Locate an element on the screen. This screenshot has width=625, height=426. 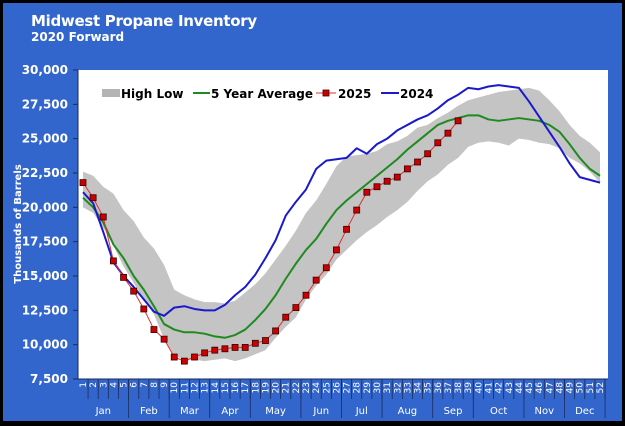
x-tick-label-week: 38 is located at coordinates (459, 388).